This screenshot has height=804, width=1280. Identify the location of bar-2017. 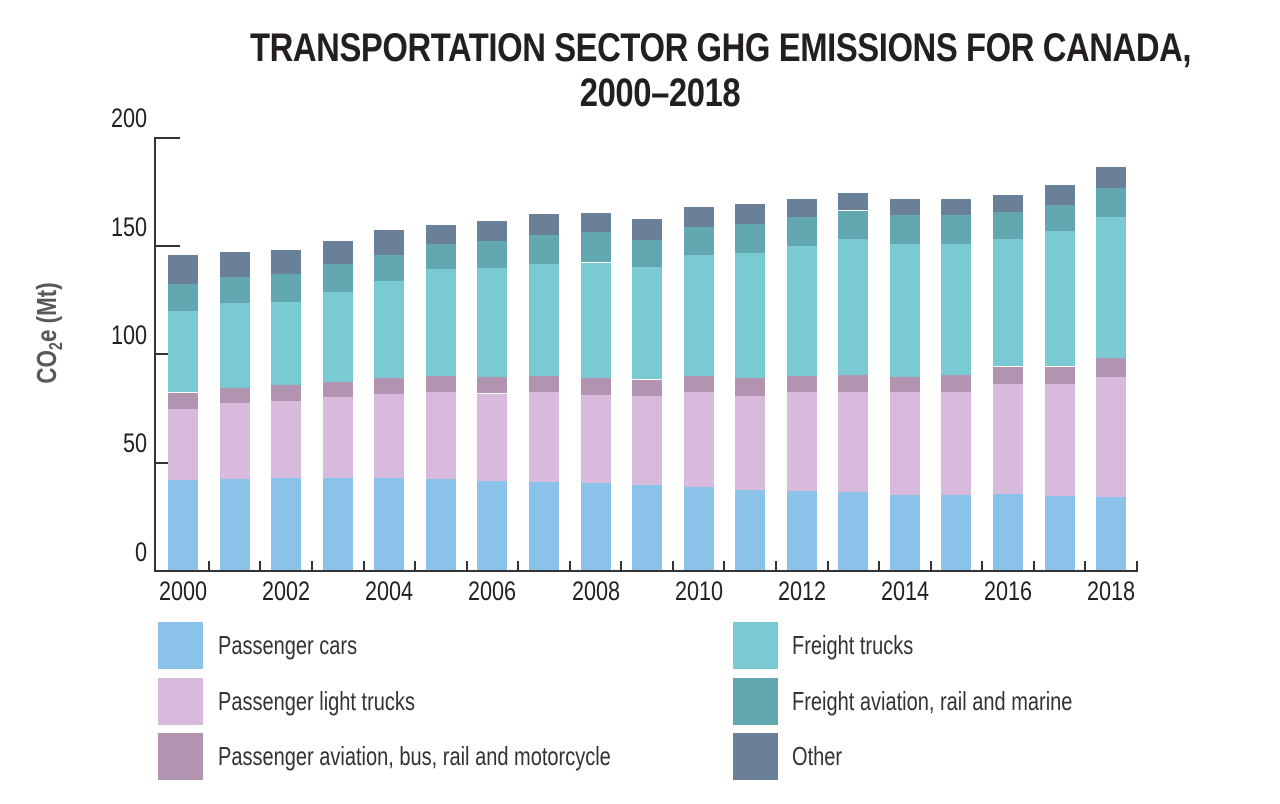
(1059, 377).